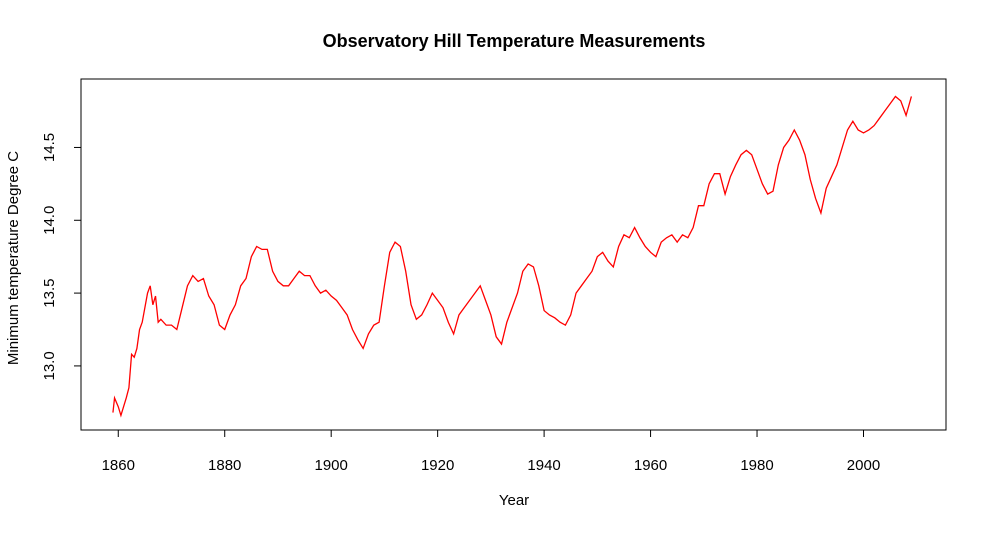 The image size is (989, 533). I want to click on x-tick-label: 1880, so click(224, 465).